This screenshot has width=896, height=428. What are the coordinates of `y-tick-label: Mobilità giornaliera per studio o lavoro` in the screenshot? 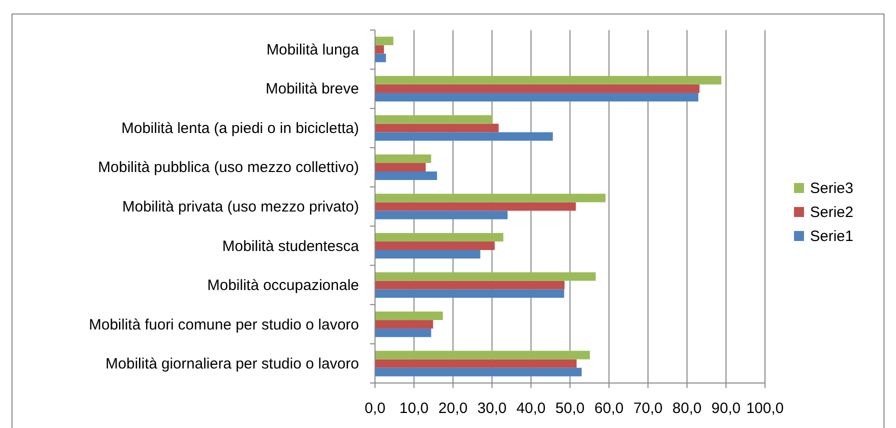 It's located at (232, 364).